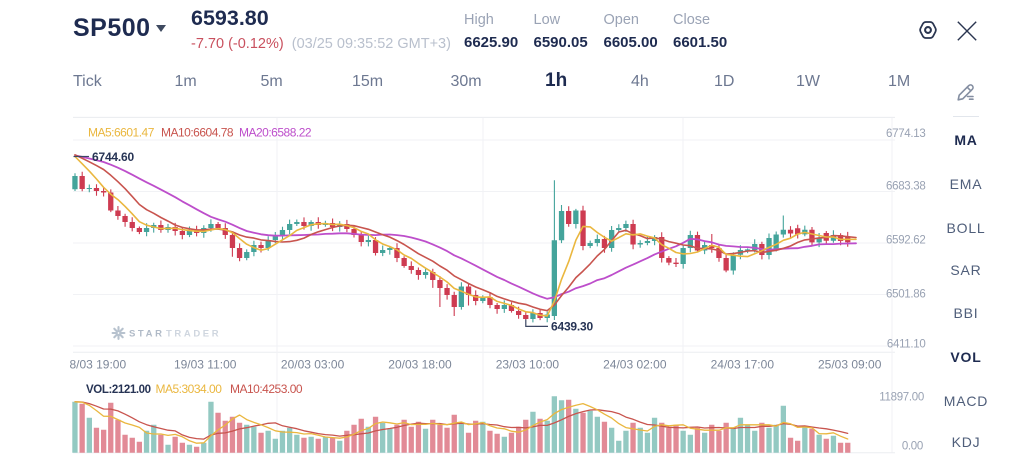 Image resolution: width=1024 pixels, height=471 pixels. I want to click on svg-text: STAR, so click(147, 334).